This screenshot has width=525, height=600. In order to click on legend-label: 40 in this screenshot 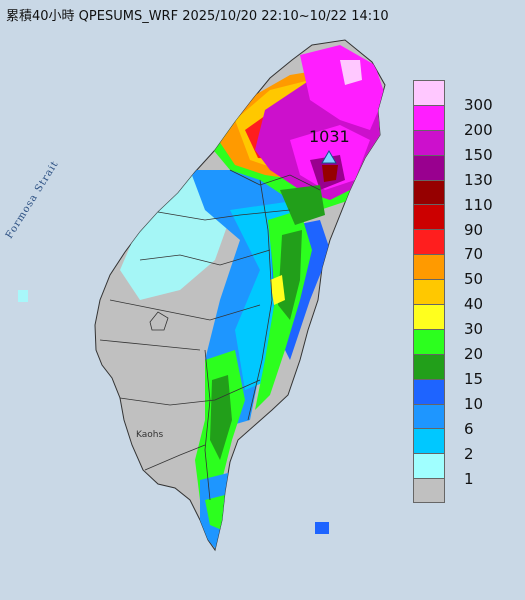, I will do `click(474, 304)`.